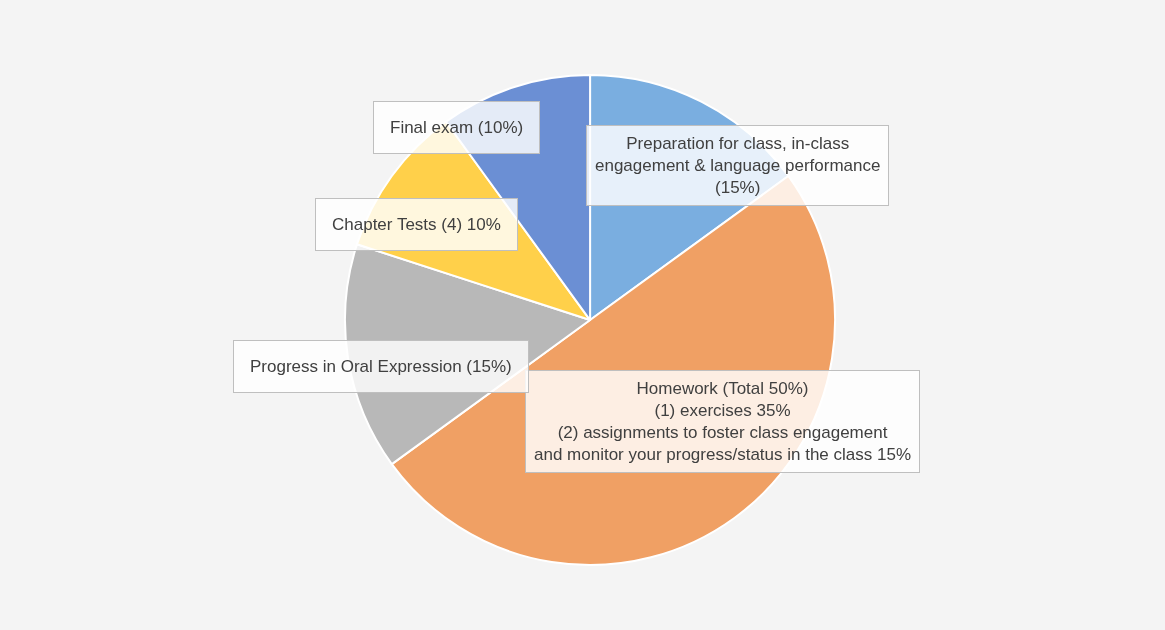 This screenshot has width=1165, height=630. What do you see at coordinates (416, 224) in the screenshot?
I see `slice-label: Chapter Tests (4) 10%` at bounding box center [416, 224].